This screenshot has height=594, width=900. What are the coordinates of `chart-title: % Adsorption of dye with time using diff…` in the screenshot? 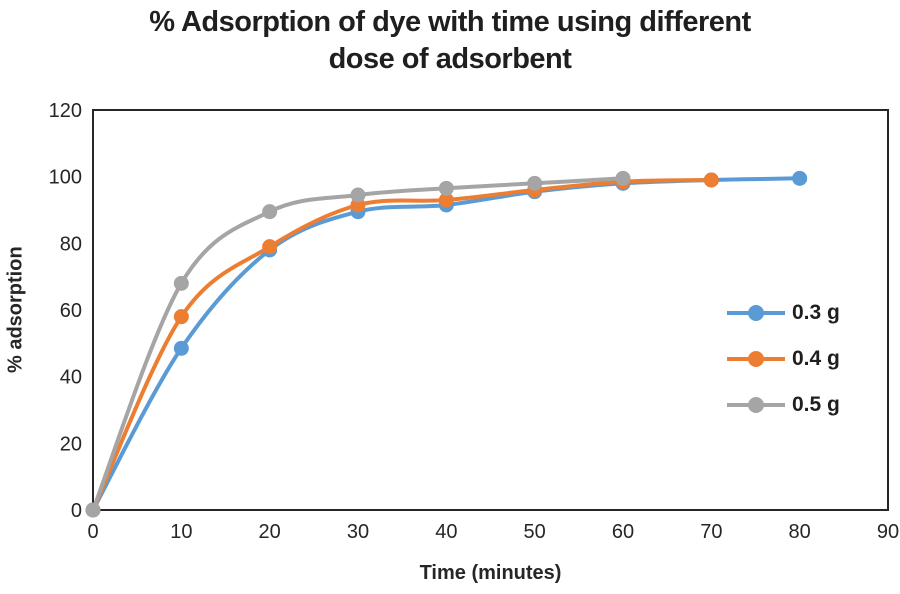 It's located at (450, 41).